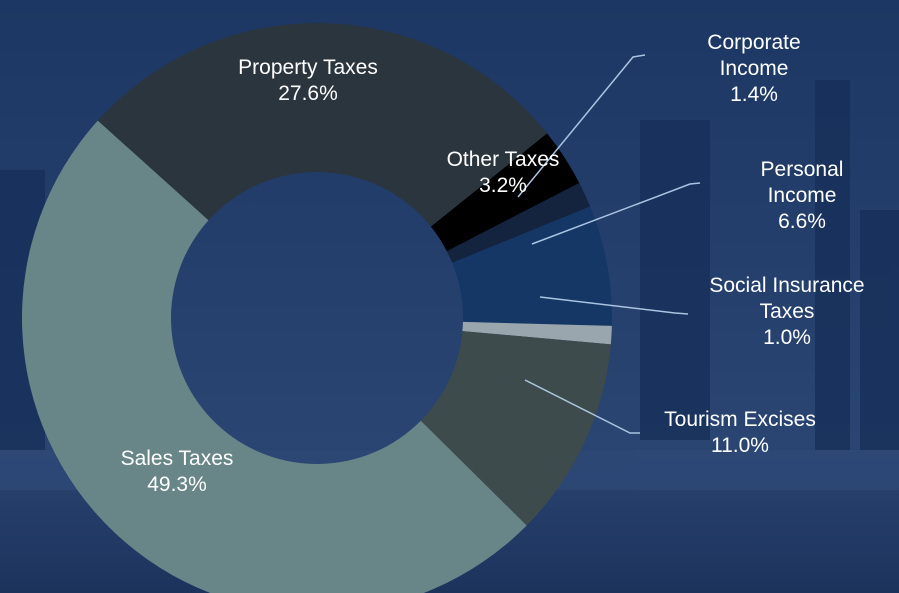  I want to click on value-label: 3.2%, so click(503, 185).